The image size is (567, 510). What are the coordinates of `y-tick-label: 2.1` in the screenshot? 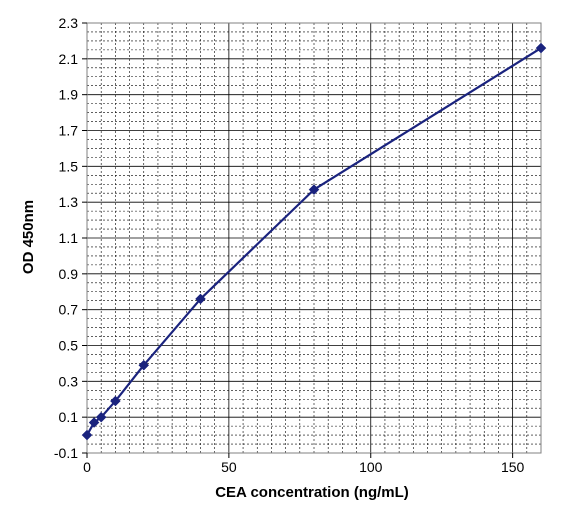 It's located at (69, 59).